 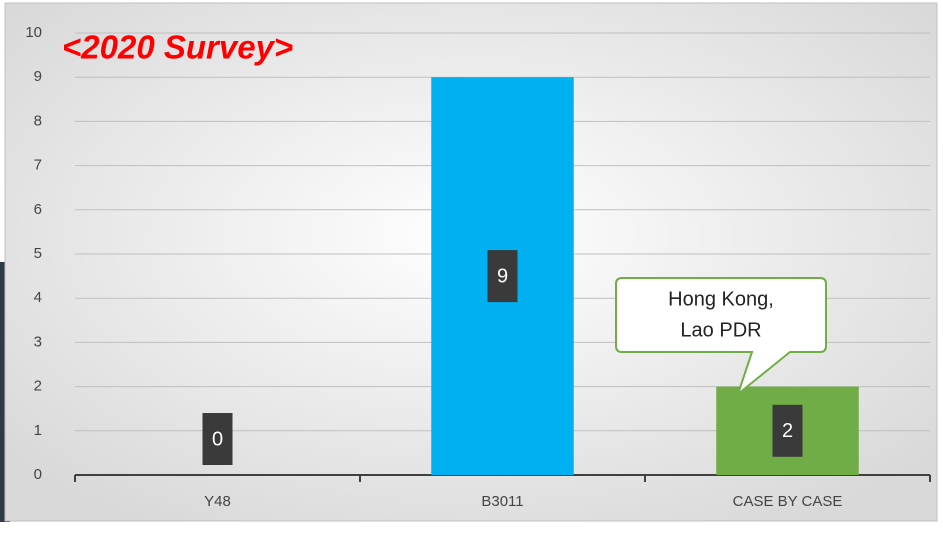 What do you see at coordinates (38, 253) in the screenshot?
I see `y-tick-label: 5` at bounding box center [38, 253].